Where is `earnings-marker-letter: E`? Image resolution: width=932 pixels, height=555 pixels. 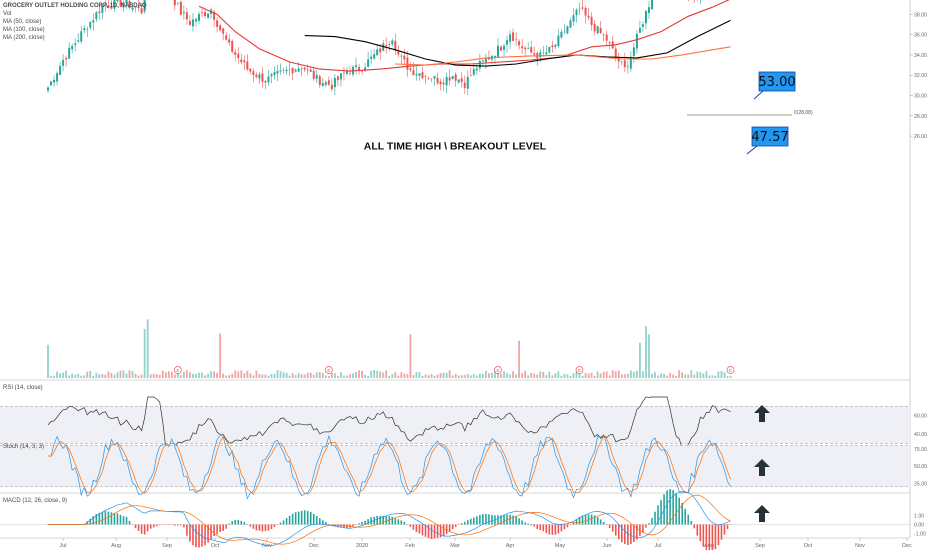
earnings-marker-letter: E is located at coordinates (730, 370).